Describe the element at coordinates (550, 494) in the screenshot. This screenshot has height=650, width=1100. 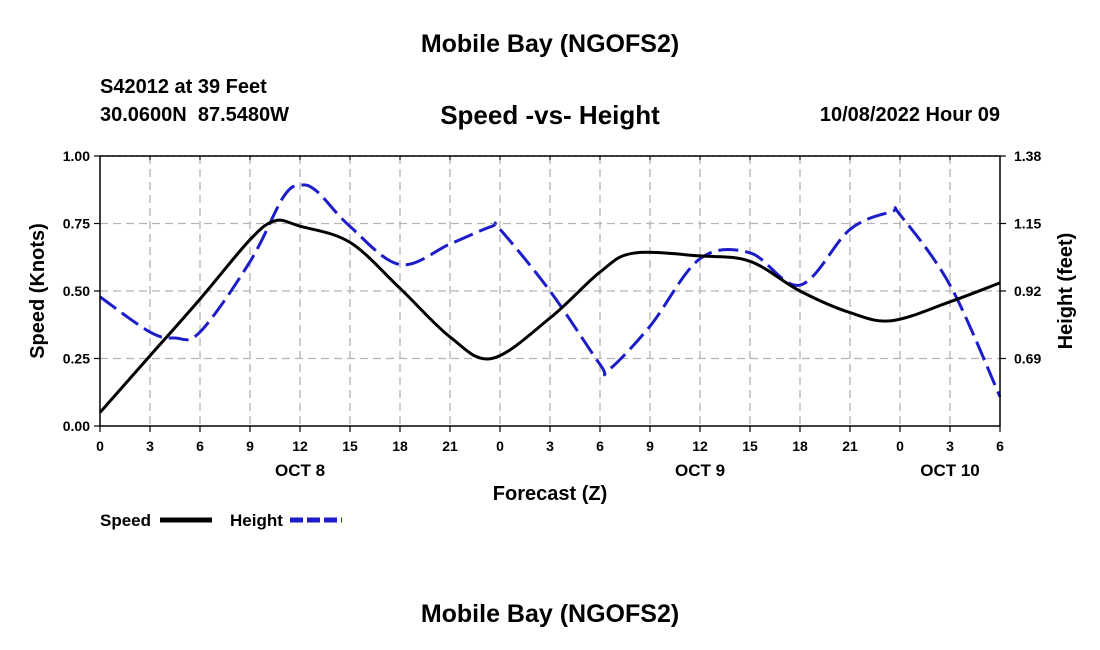
I see `x-axis-label: Forecast (Z)` at that location.